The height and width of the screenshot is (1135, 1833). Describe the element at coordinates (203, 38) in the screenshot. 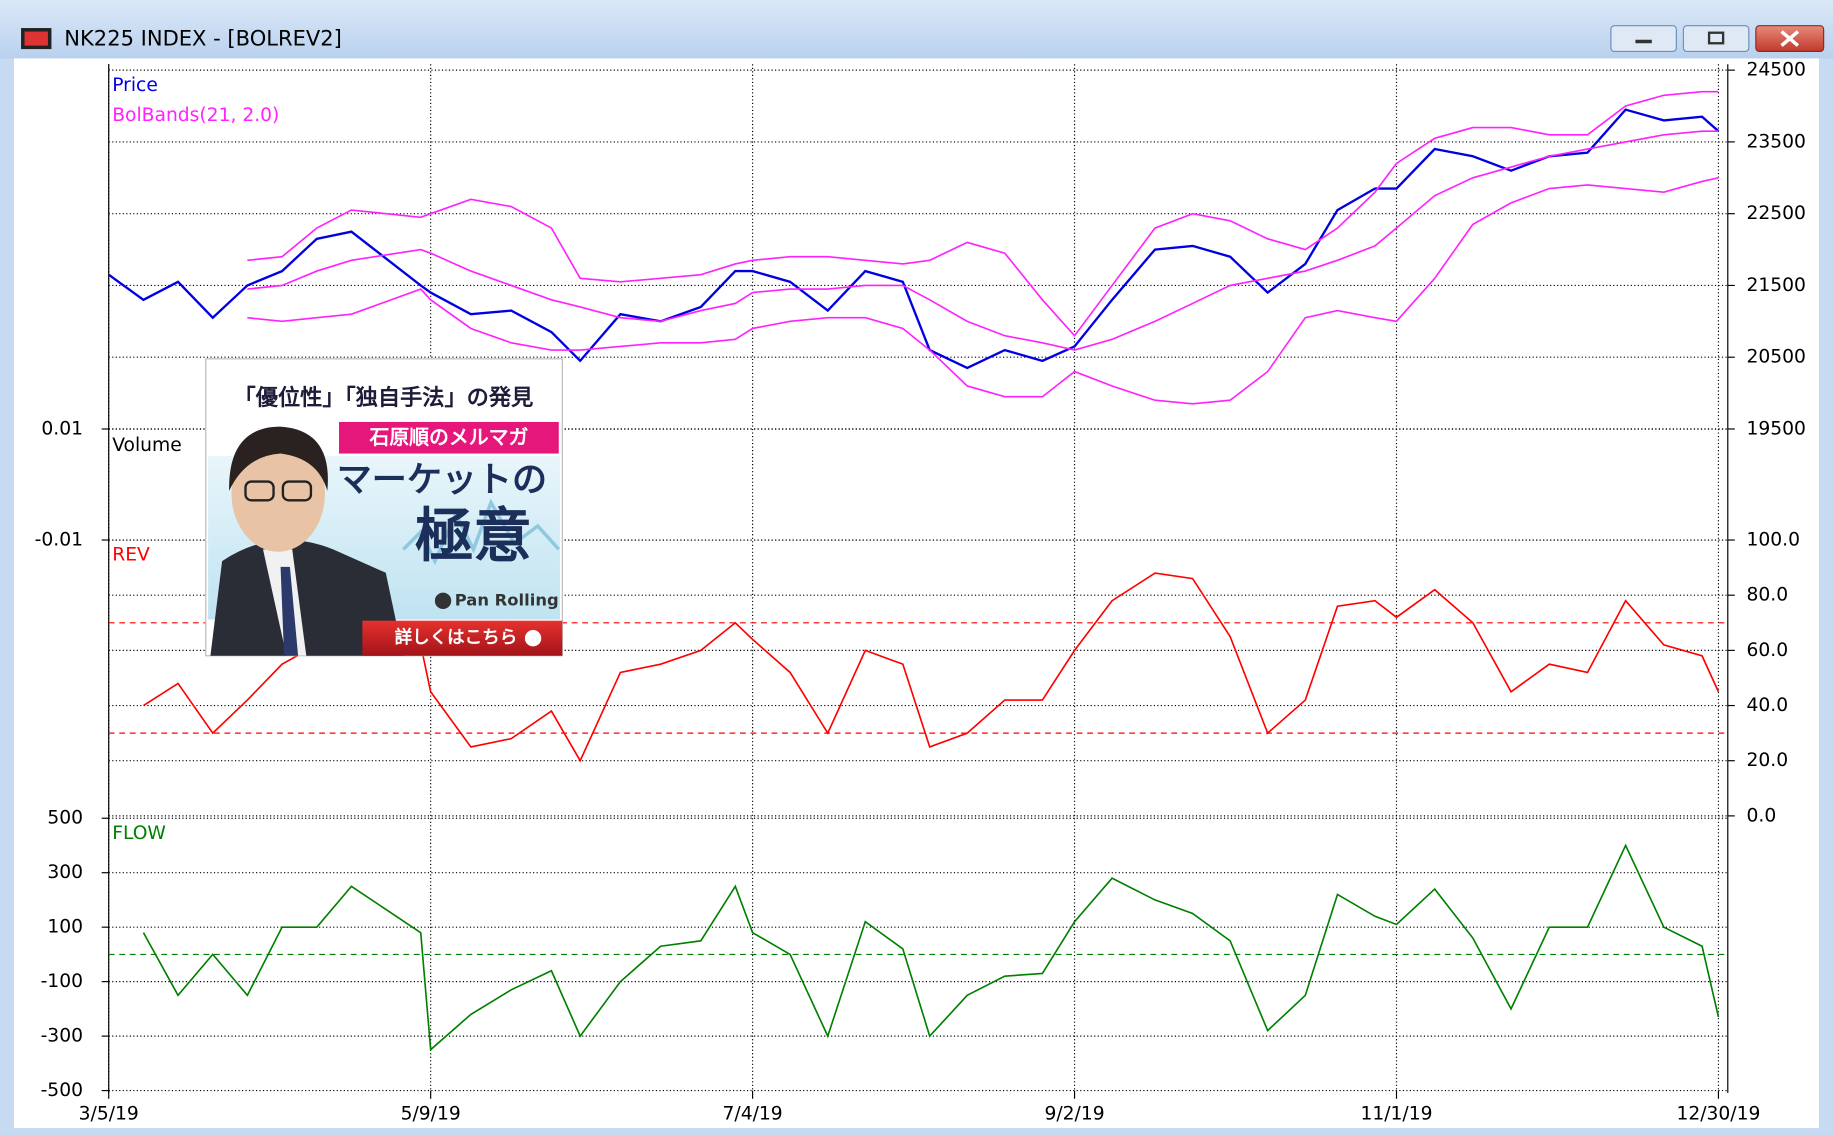

I see `window-title: NK225 INDEX - [BOLREV2]` at that location.